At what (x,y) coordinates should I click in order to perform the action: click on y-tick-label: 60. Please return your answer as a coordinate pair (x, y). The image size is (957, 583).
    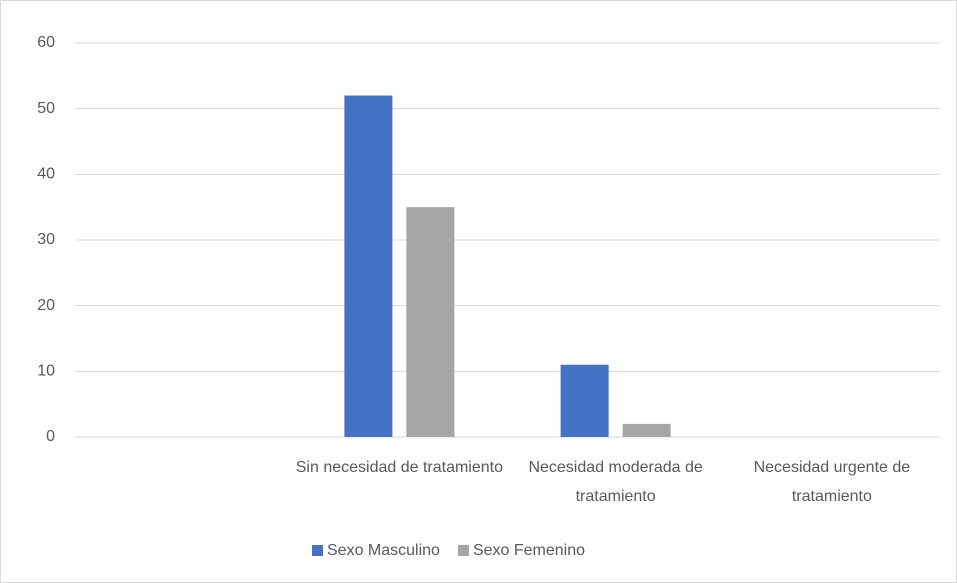
    Looking at the image, I should click on (46, 42).